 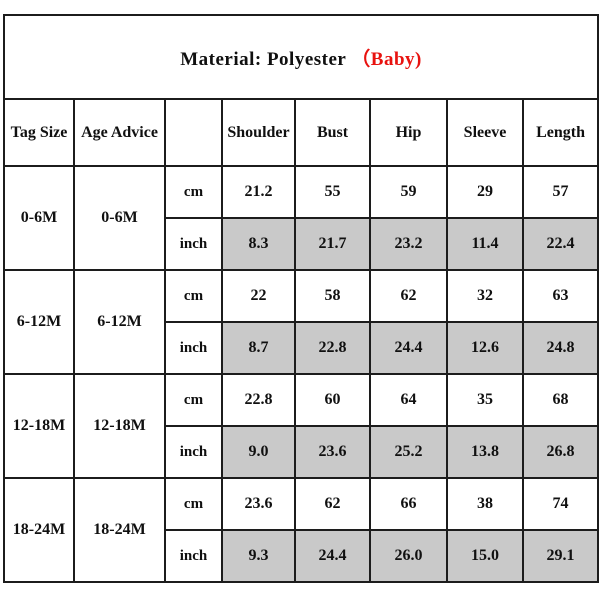 I want to click on chart-title: Material: Polyester （Baby), so click(x=301, y=57).